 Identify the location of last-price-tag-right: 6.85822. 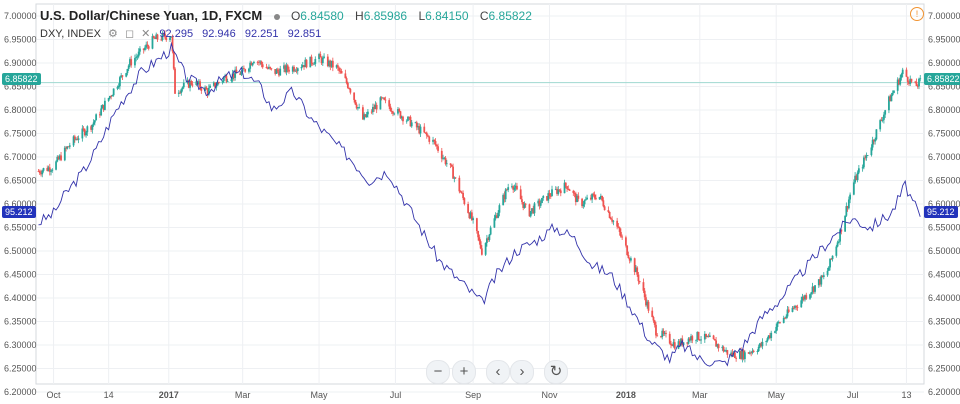
(942, 79).